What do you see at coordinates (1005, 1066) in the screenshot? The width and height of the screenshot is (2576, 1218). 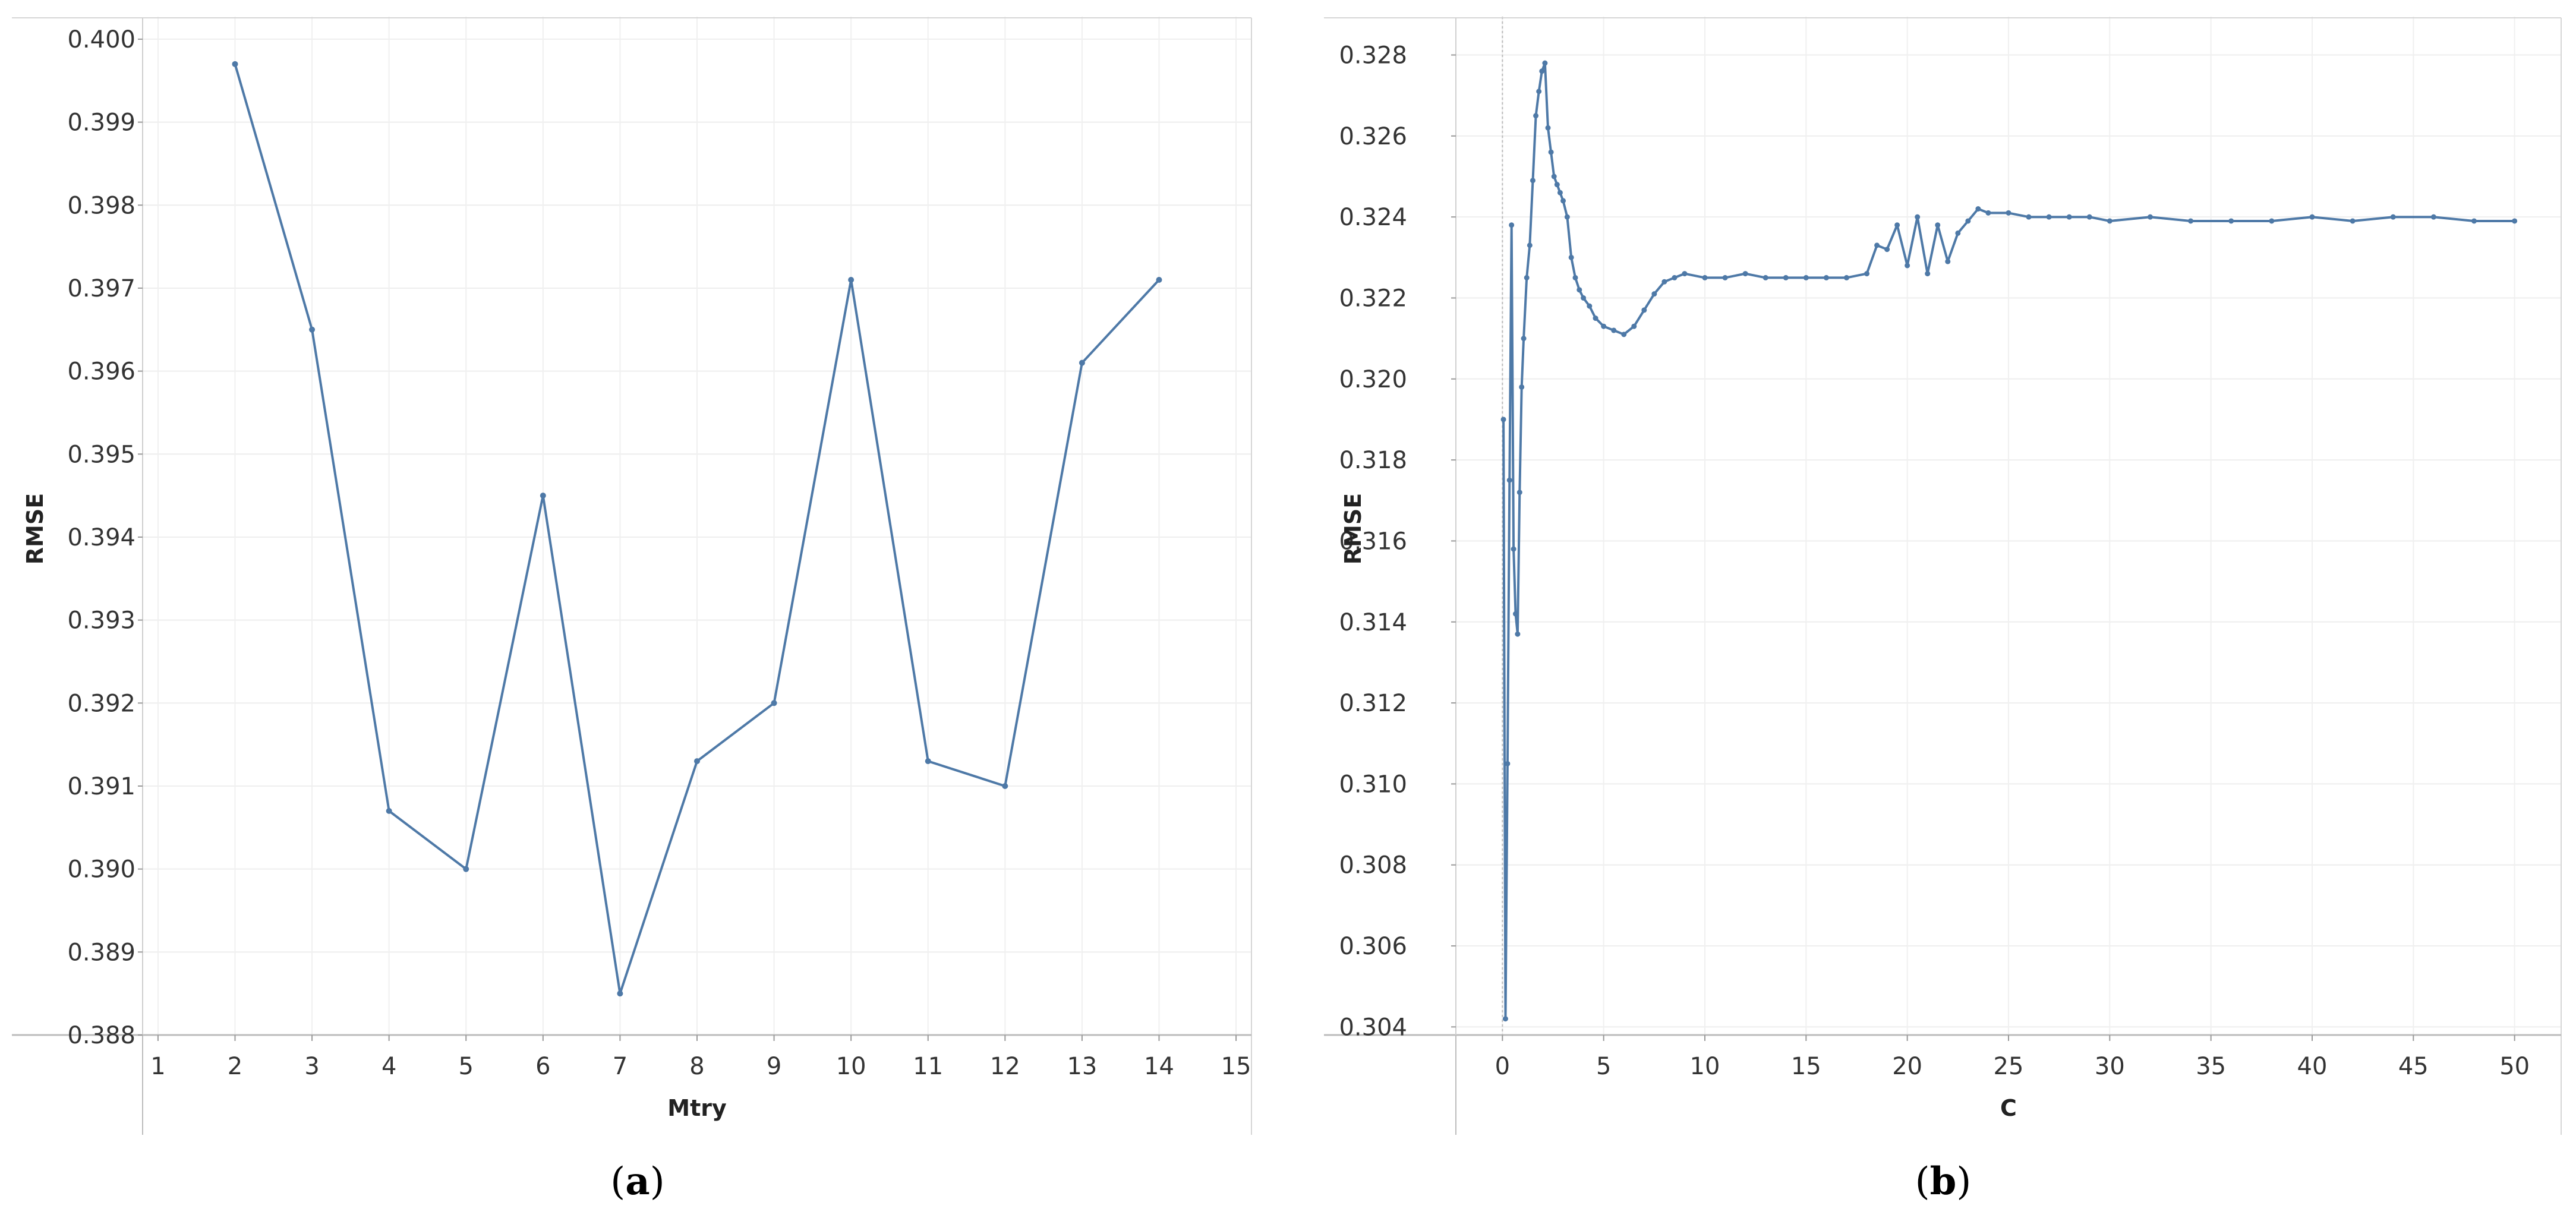 I see `x-tick-label: 12` at bounding box center [1005, 1066].